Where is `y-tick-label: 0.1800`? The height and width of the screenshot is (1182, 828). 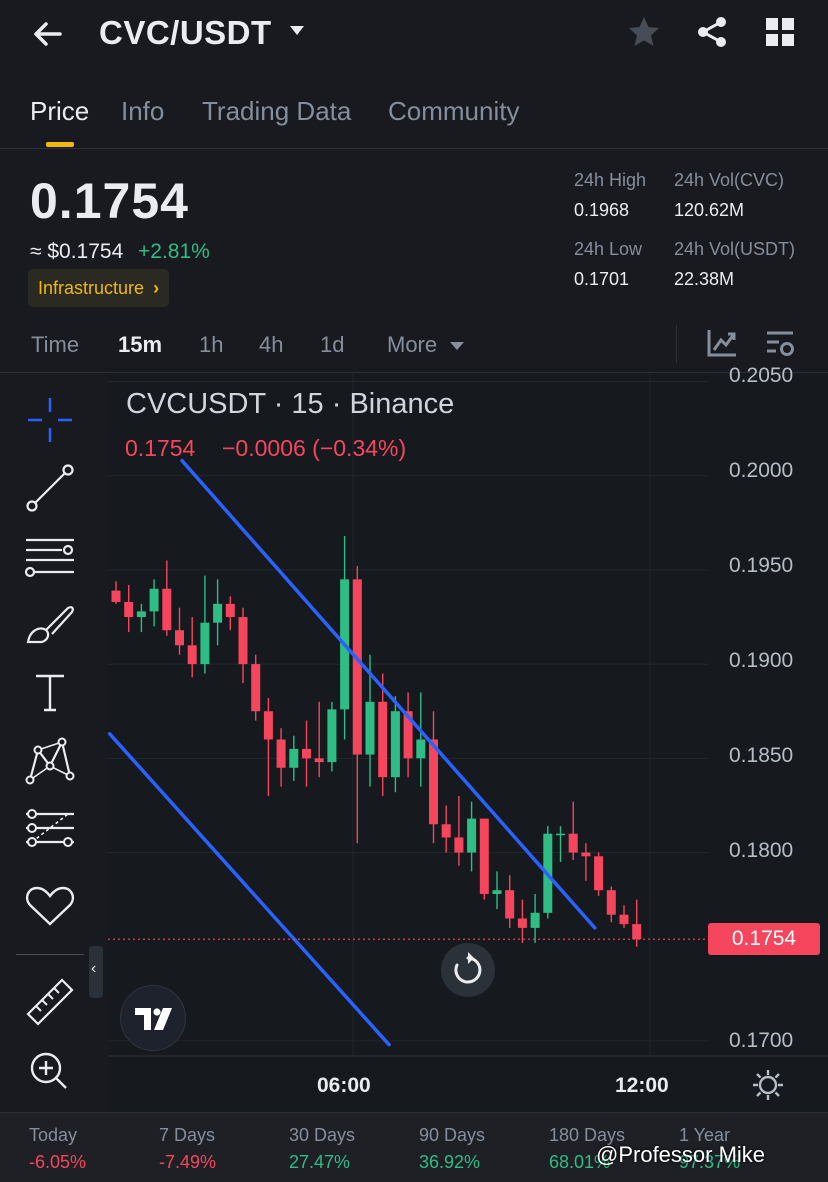
y-tick-label: 0.1800 is located at coordinates (761, 850).